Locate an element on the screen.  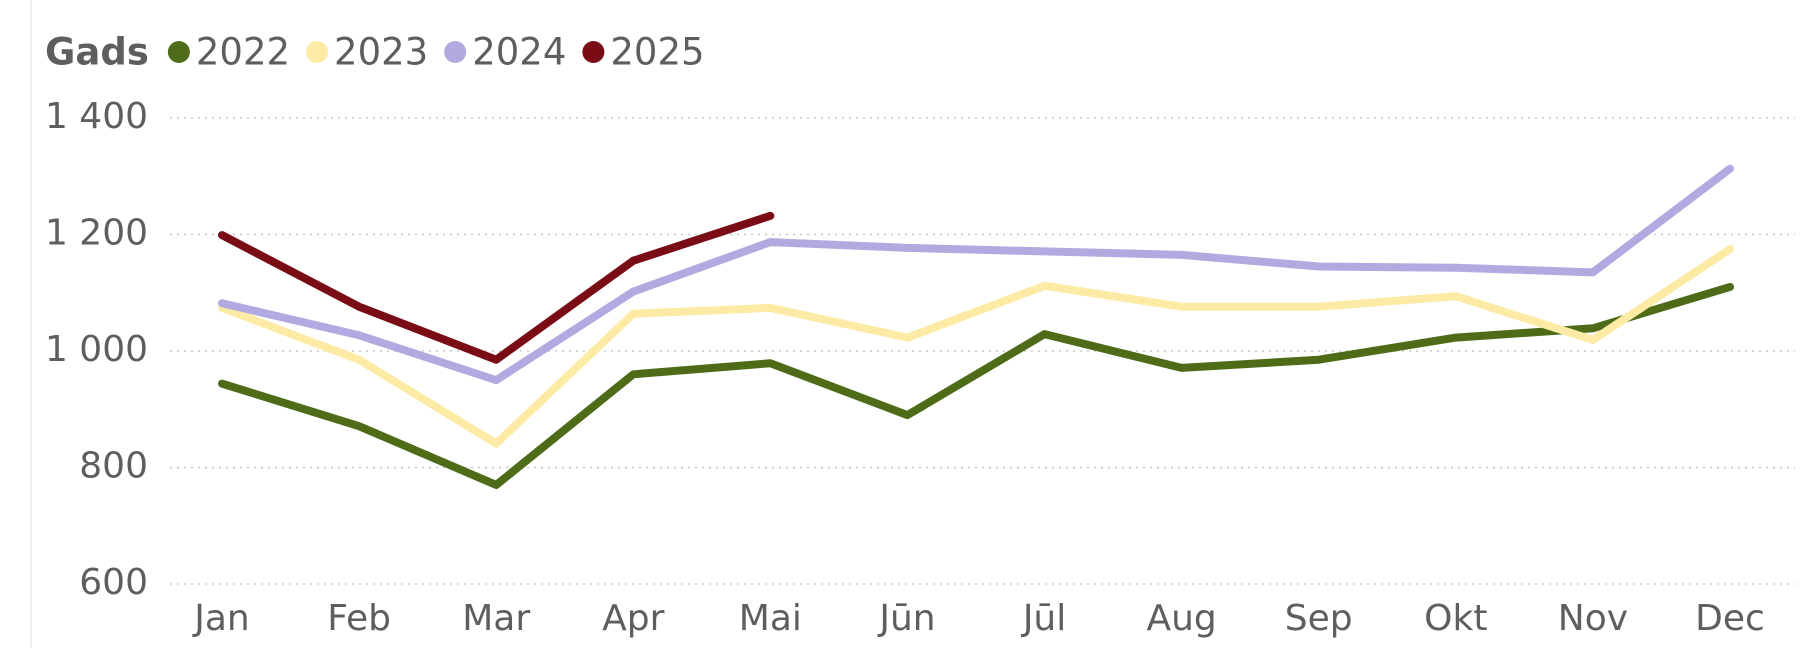
y-tick-label: 800 is located at coordinates (113, 466).